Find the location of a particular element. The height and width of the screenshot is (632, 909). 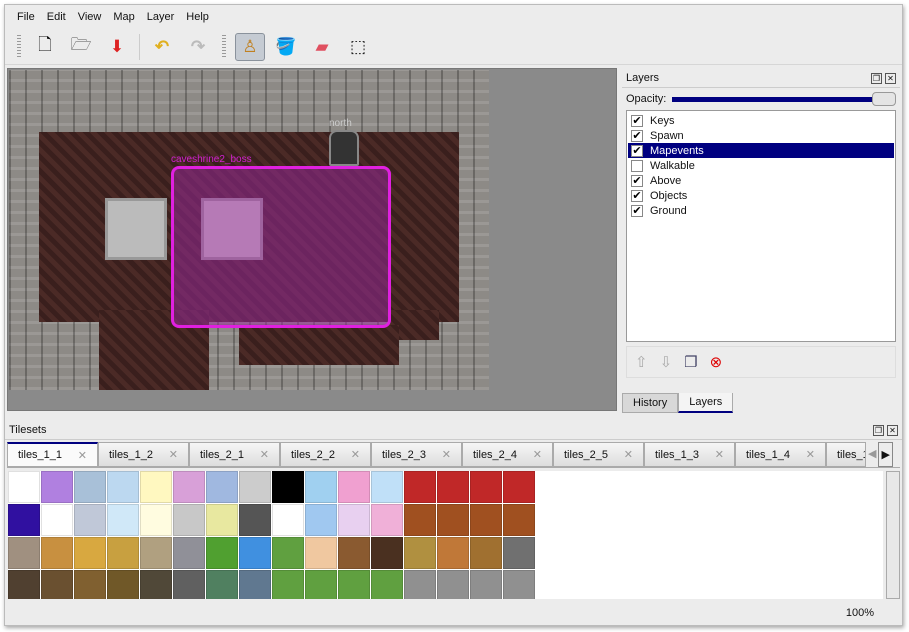

tab-history: History is located at coordinates (650, 403).